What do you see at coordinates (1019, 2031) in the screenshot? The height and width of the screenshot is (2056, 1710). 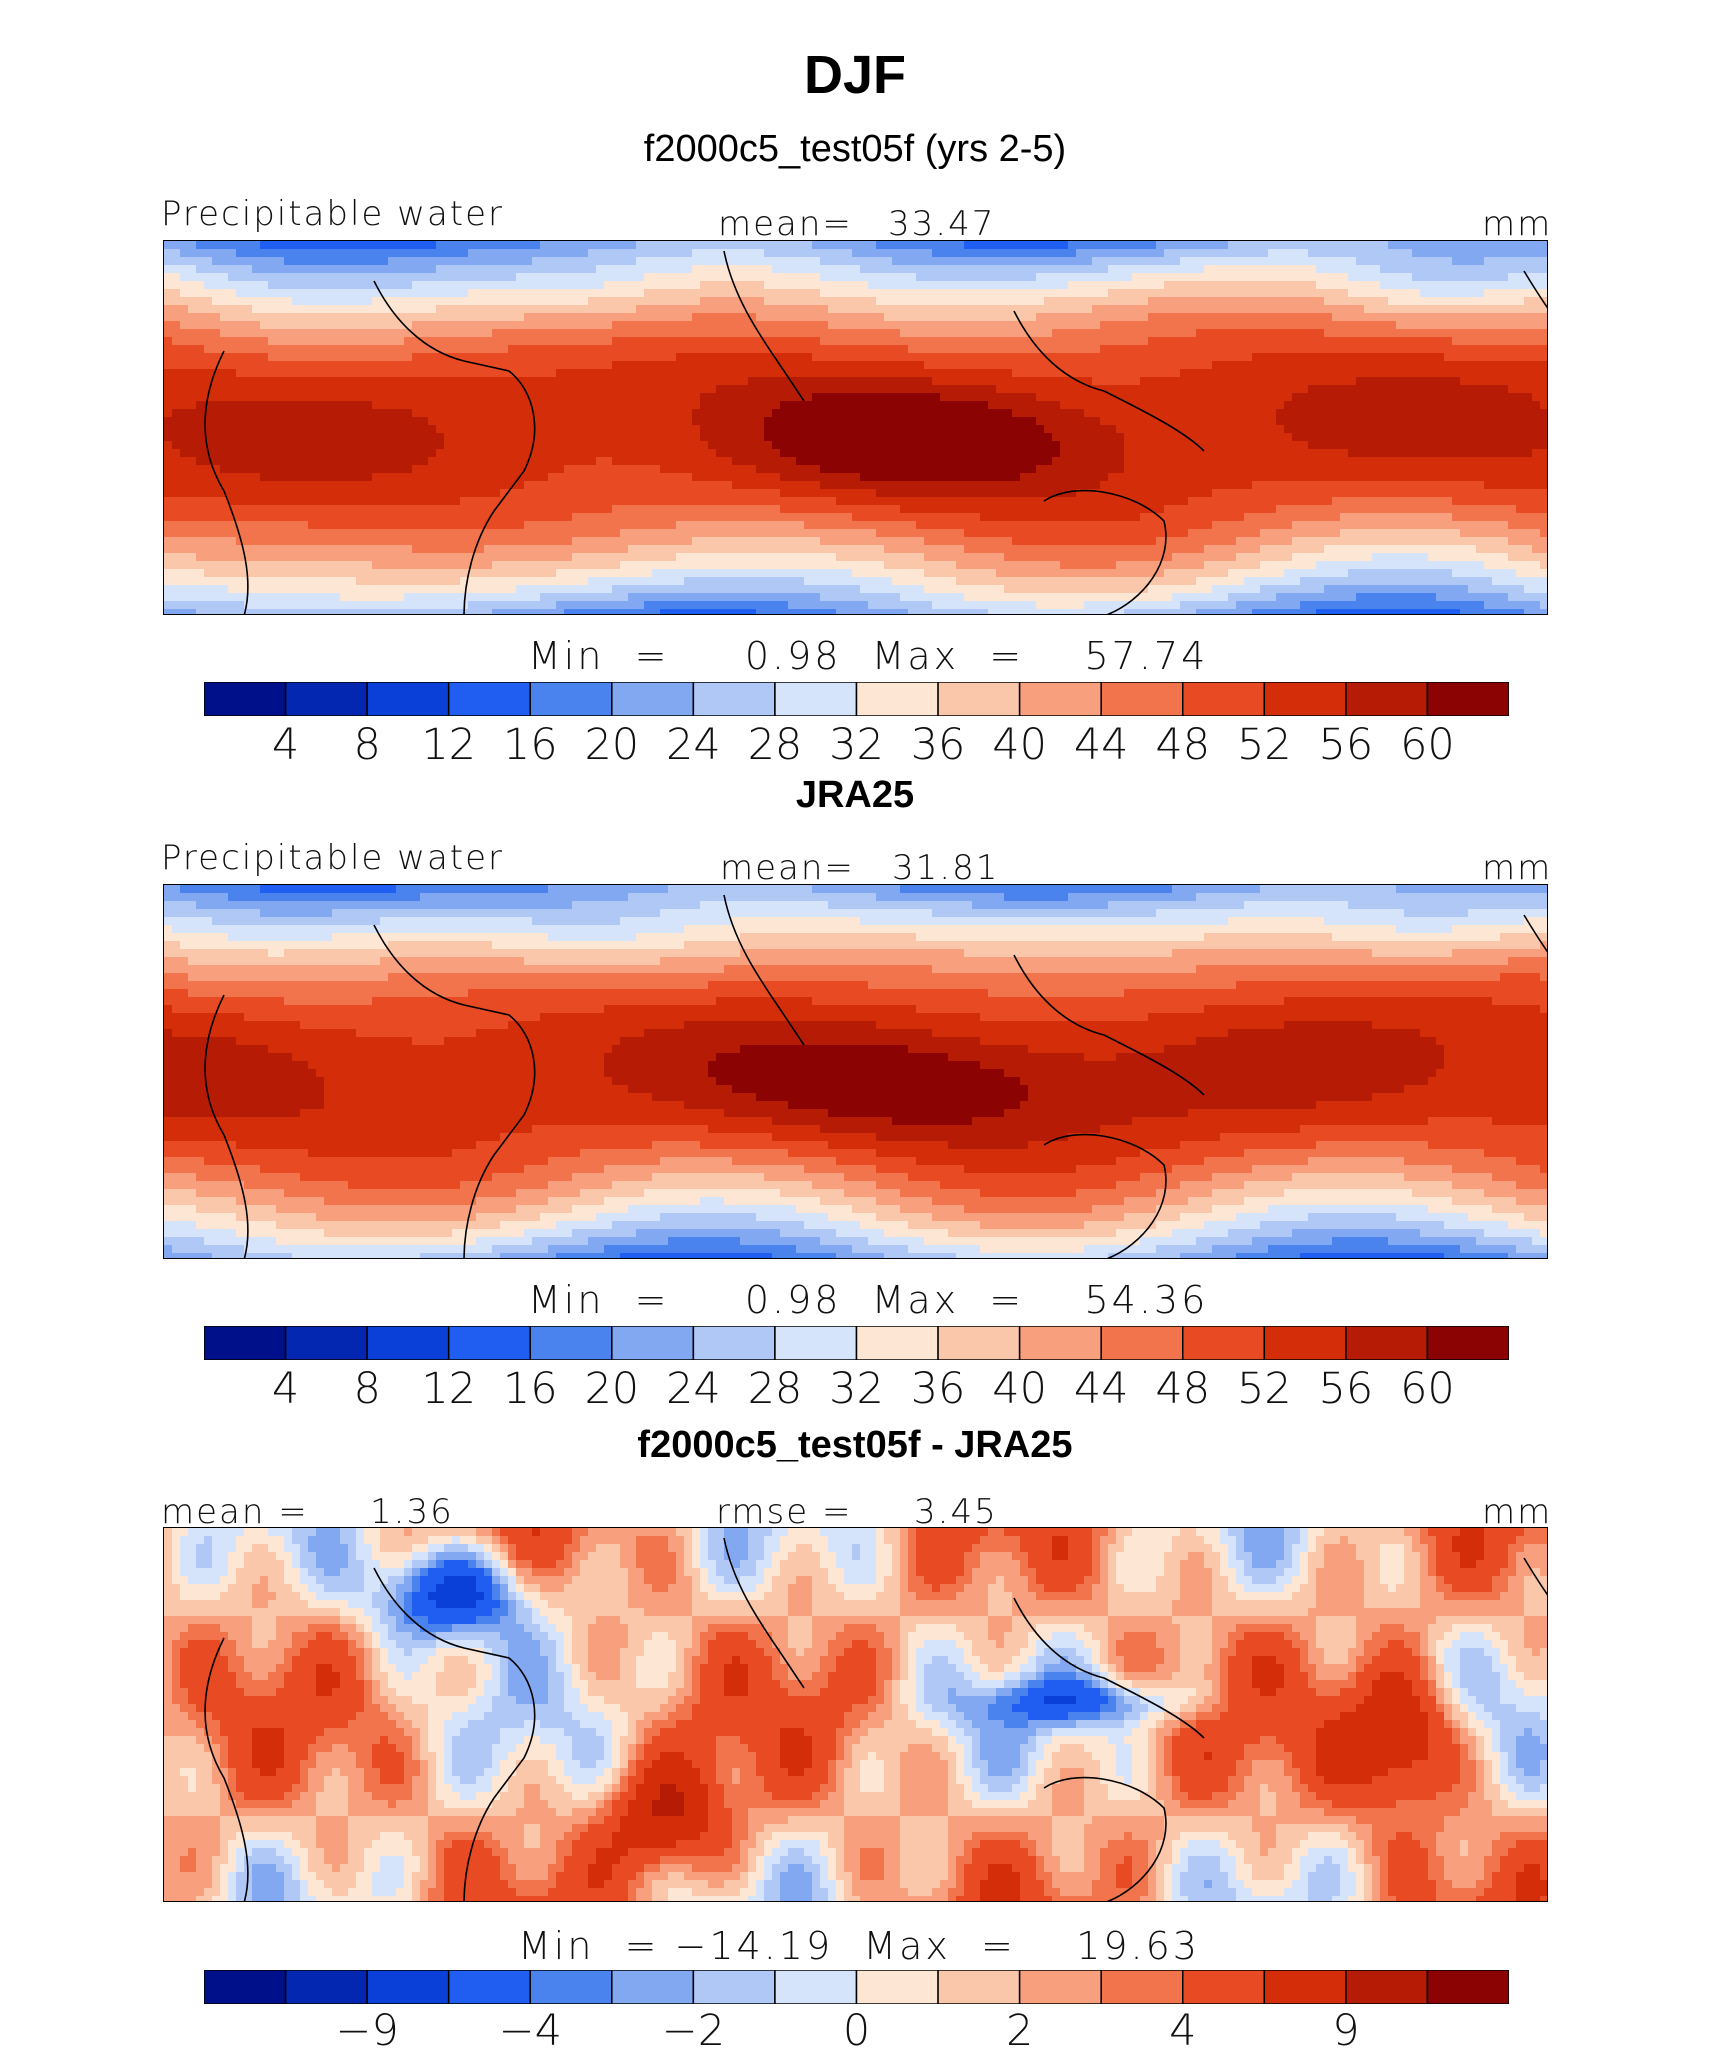 I see `colorbar-tick-label: 2` at bounding box center [1019, 2031].